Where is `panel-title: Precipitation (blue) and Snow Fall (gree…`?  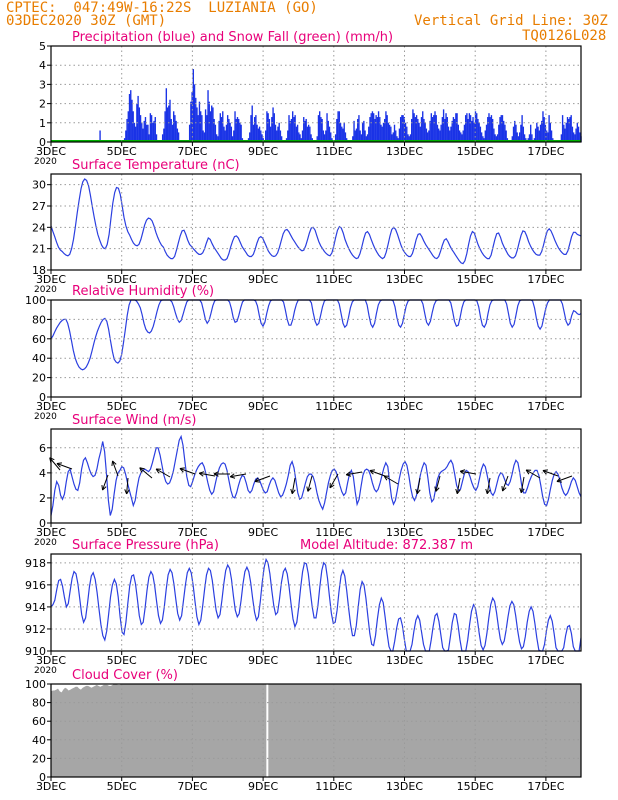 panel-title: Precipitation (blue) and Snow Fall (gree… is located at coordinates (232, 37).